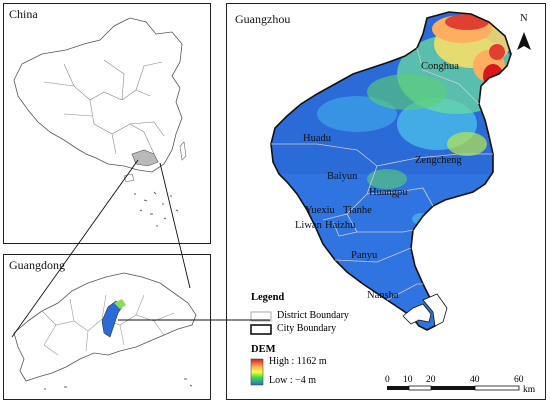  Describe the element at coordinates (37, 265) in the screenshot. I see `guangdong-title: Guangdong` at that location.